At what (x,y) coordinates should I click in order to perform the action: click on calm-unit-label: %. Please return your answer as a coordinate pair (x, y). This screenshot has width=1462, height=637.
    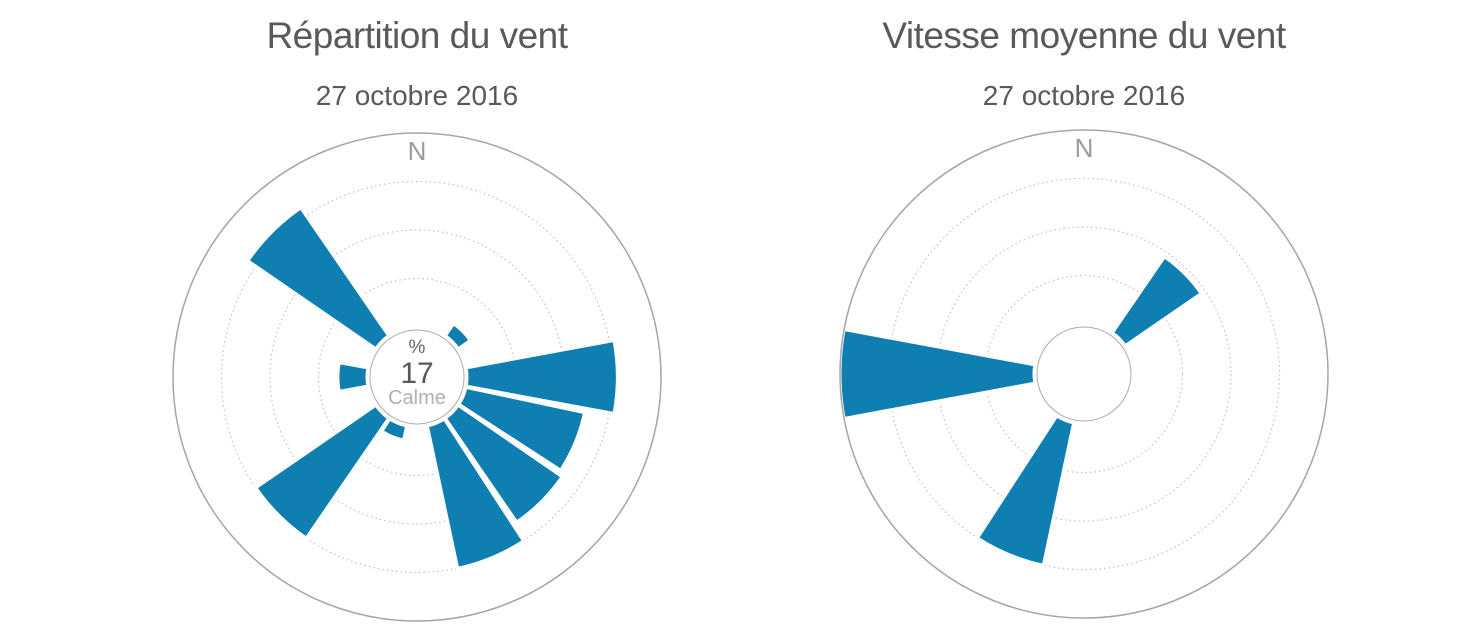
    Looking at the image, I should click on (417, 347).